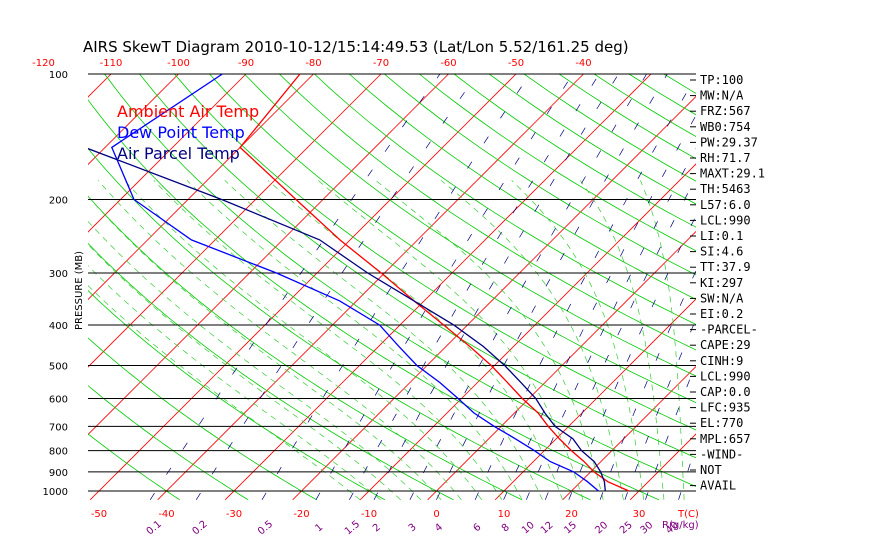 This screenshot has height=560, width=870. What do you see at coordinates (301, 514) in the screenshot?
I see `temp-tick-bottom: -20` at bounding box center [301, 514].